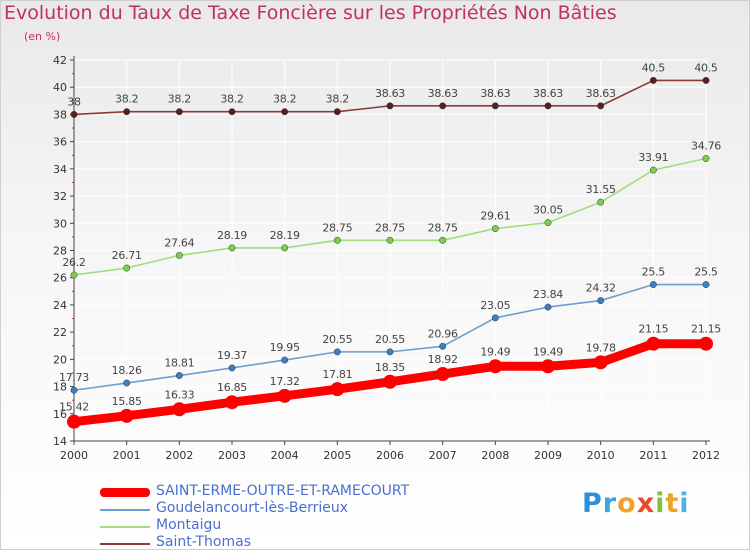 Image resolution: width=750 pixels, height=552 pixels. I want to click on data-label: 30.05, so click(548, 210).